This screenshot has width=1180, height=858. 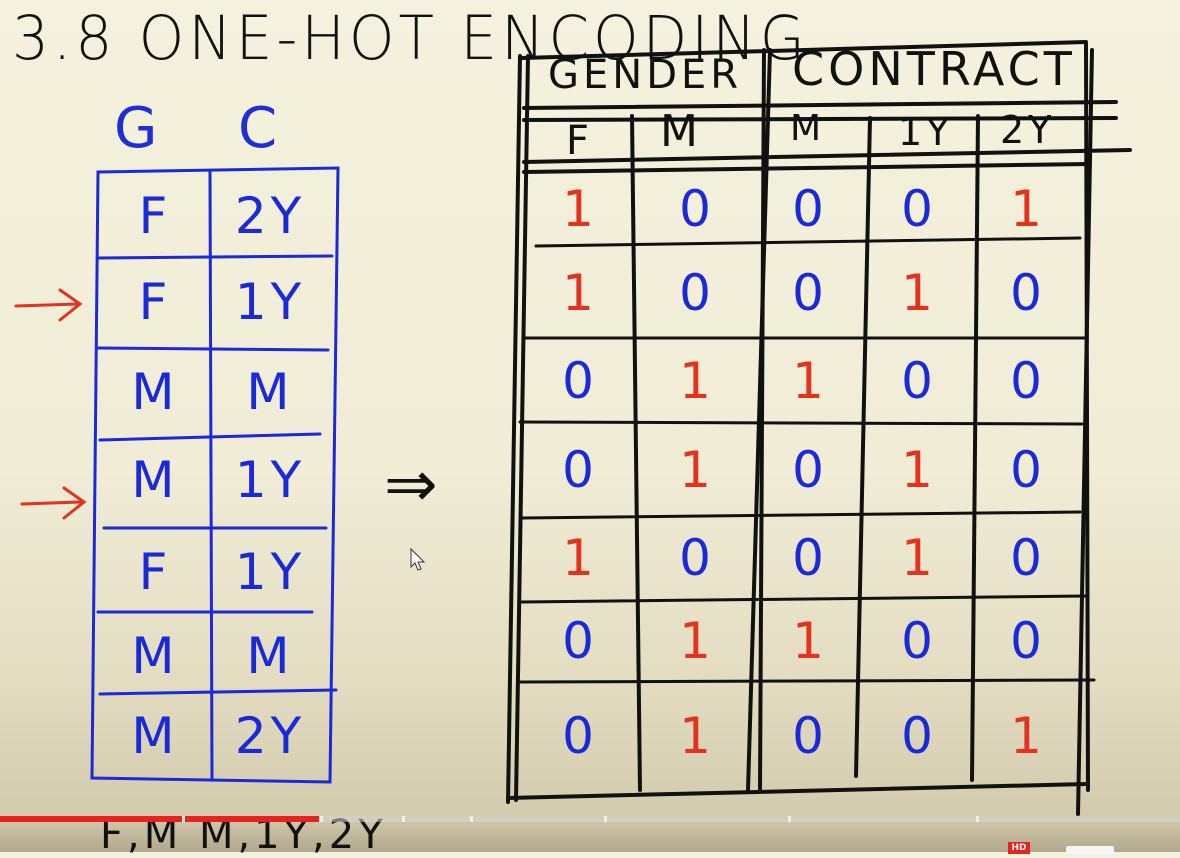 What do you see at coordinates (1019, 848) in the screenshot?
I see `hd-badge: HD` at bounding box center [1019, 848].